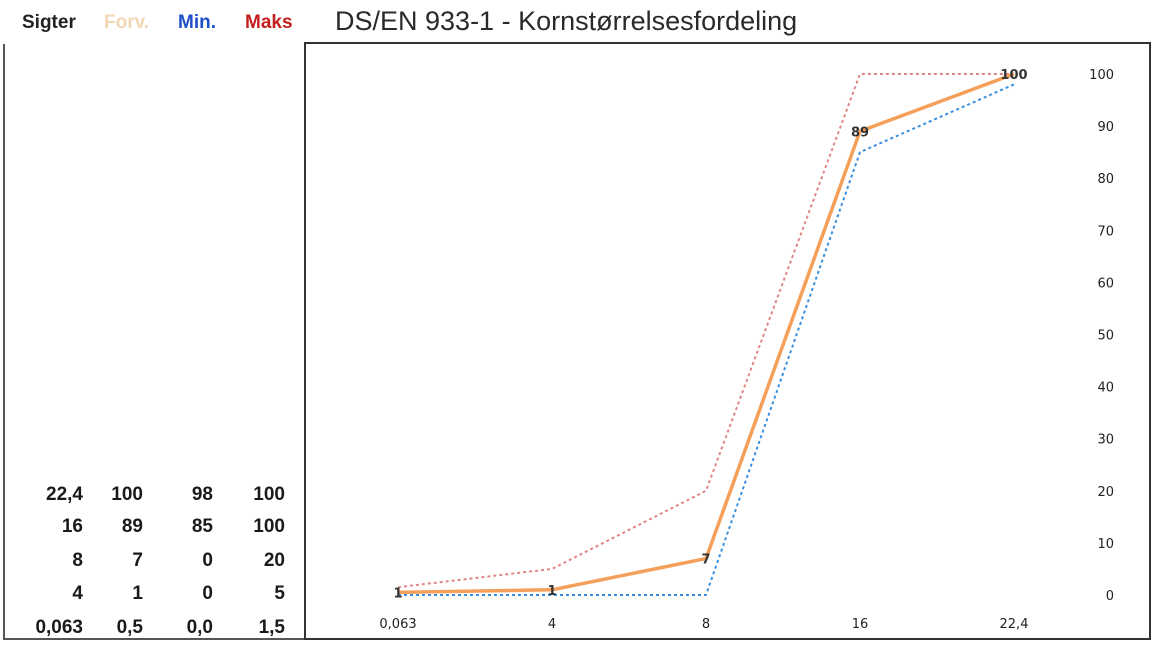 The height and width of the screenshot is (647, 1153). Describe the element at coordinates (279, 593) in the screenshot. I see `maks-value: 5` at that location.